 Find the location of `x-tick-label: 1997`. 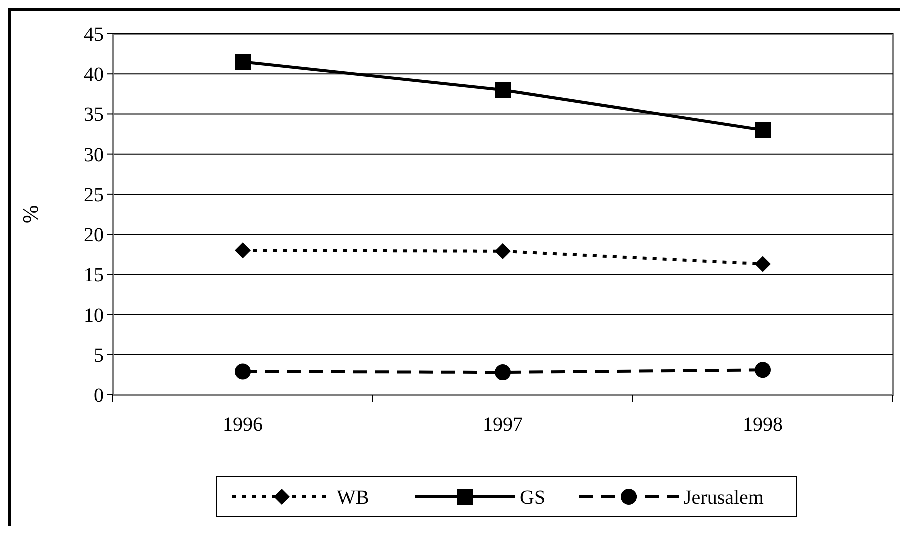

x-tick-label: 1997 is located at coordinates (503, 425).